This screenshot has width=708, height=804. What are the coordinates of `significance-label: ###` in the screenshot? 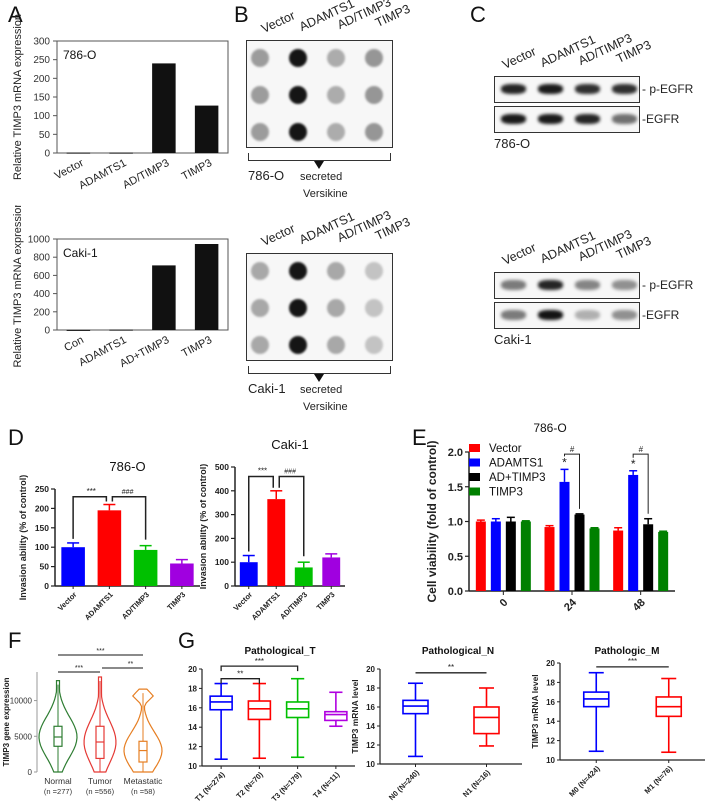 It's located at (290, 472).